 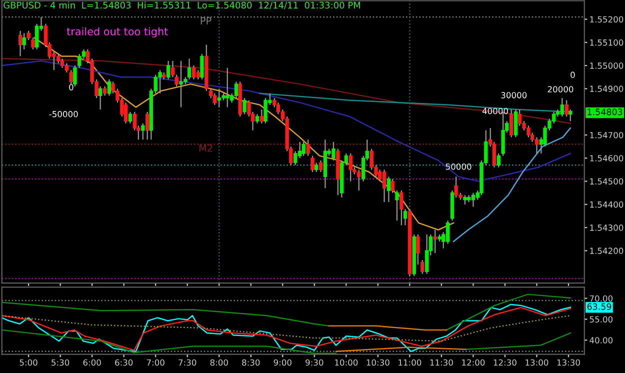 What do you see at coordinates (124, 362) in the screenshot?
I see `x-tick-label: 6:30` at bounding box center [124, 362].